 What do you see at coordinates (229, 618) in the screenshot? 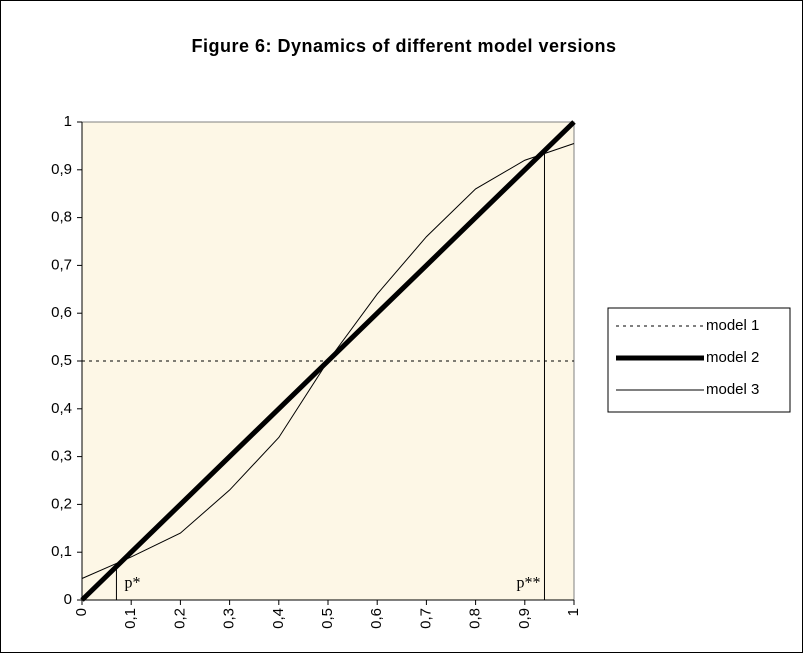
I see `x-tick-label: 0,3` at bounding box center [229, 618].